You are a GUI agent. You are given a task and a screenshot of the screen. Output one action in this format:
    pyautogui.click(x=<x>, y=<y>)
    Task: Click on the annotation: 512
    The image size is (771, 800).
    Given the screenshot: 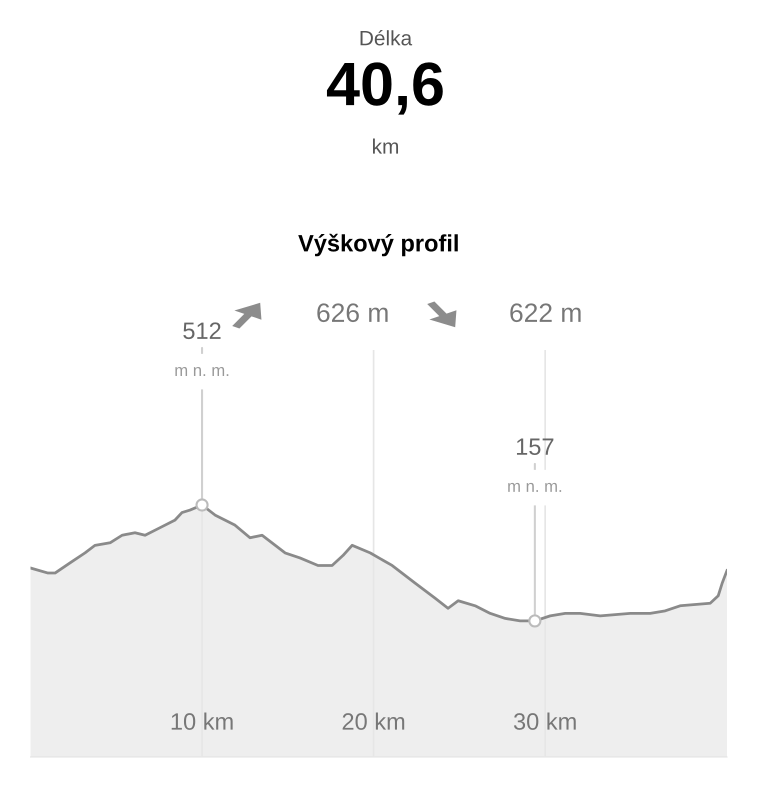 What is the action you would take?
    pyautogui.click(x=202, y=331)
    